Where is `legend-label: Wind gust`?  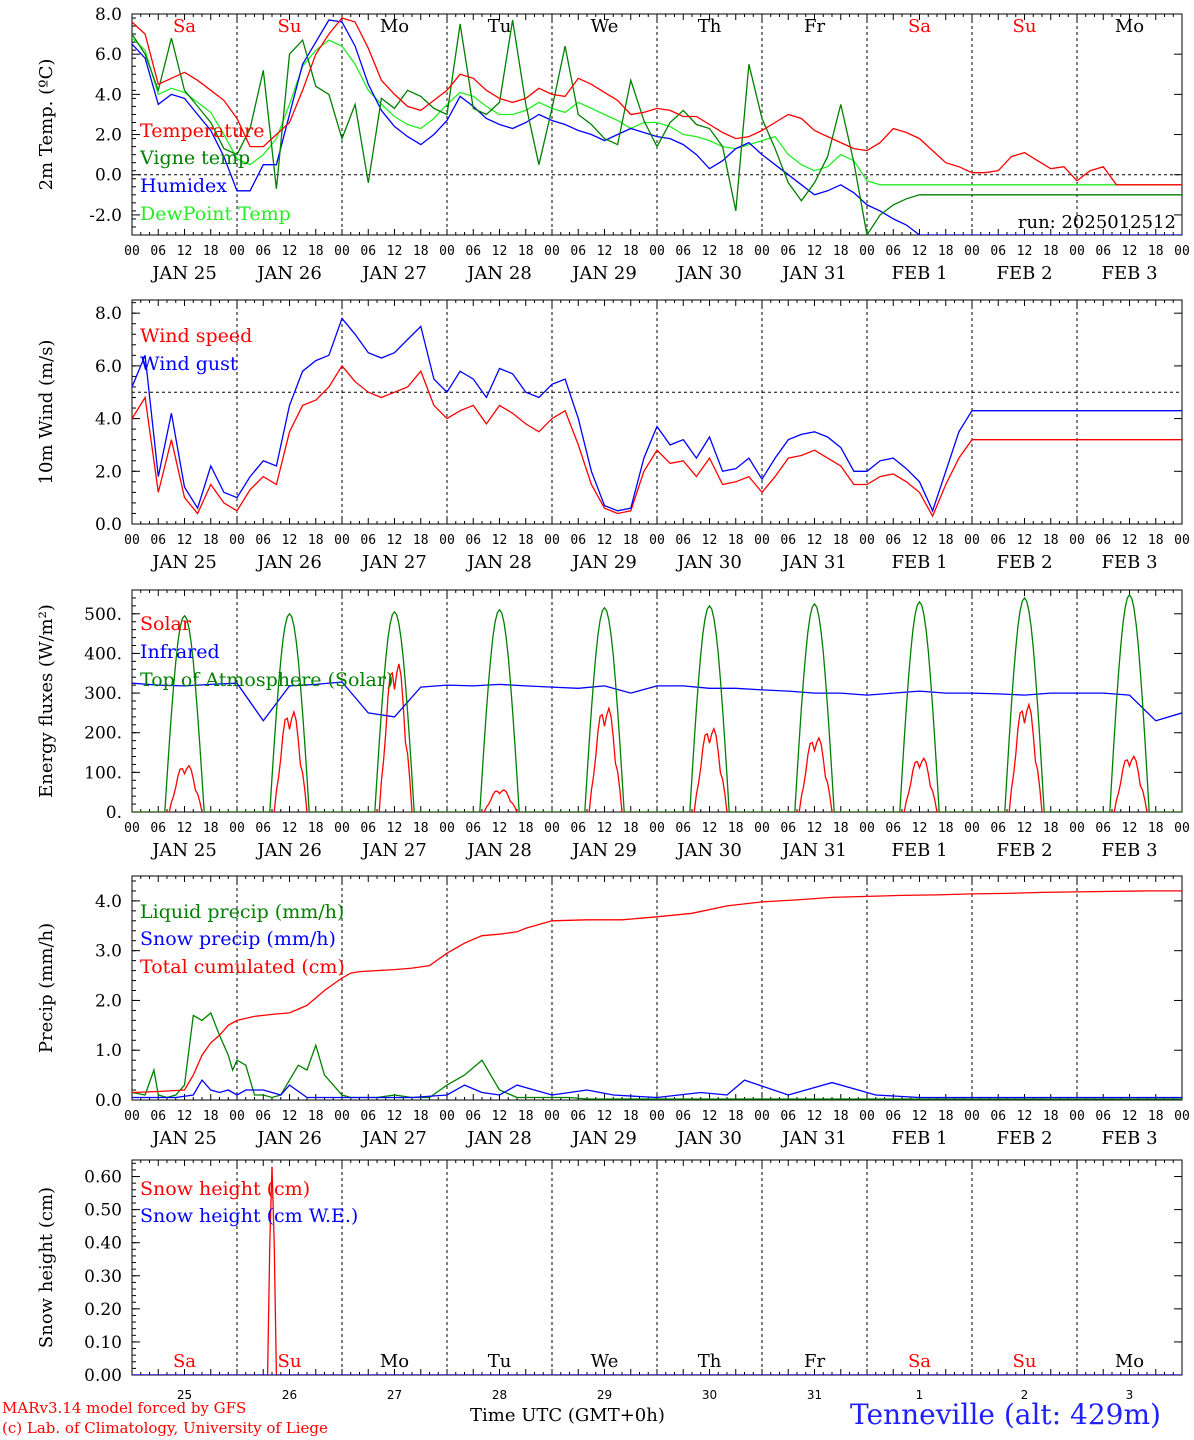
legend-label: Wind gust is located at coordinates (189, 364).